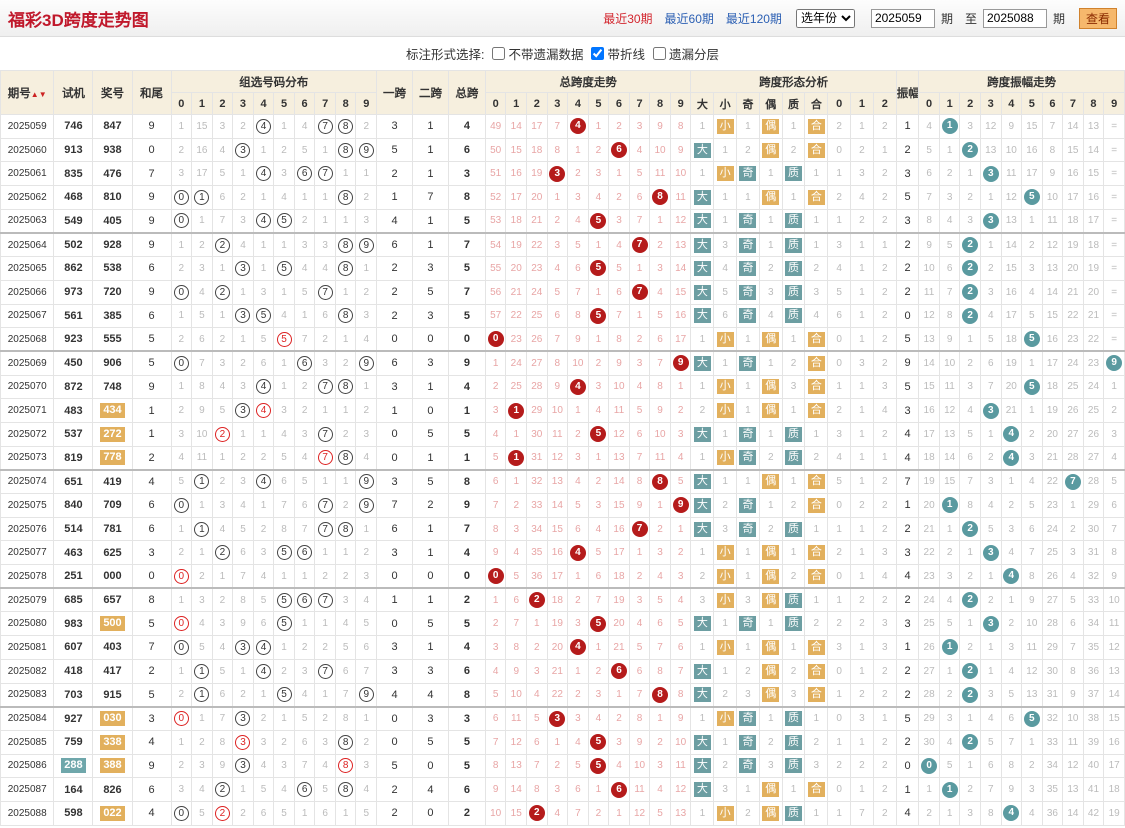 This screenshot has width=1125, height=828. I want to click on miss-value: 23, so click(1093, 363).